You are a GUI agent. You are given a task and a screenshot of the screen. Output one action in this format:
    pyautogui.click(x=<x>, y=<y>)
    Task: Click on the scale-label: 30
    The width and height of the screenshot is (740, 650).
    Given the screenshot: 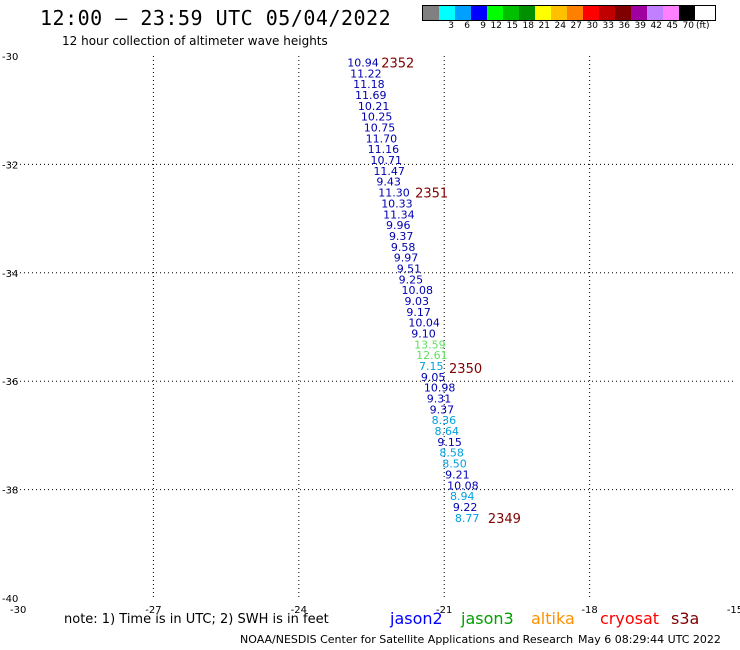 What is the action you would take?
    pyautogui.click(x=592, y=26)
    